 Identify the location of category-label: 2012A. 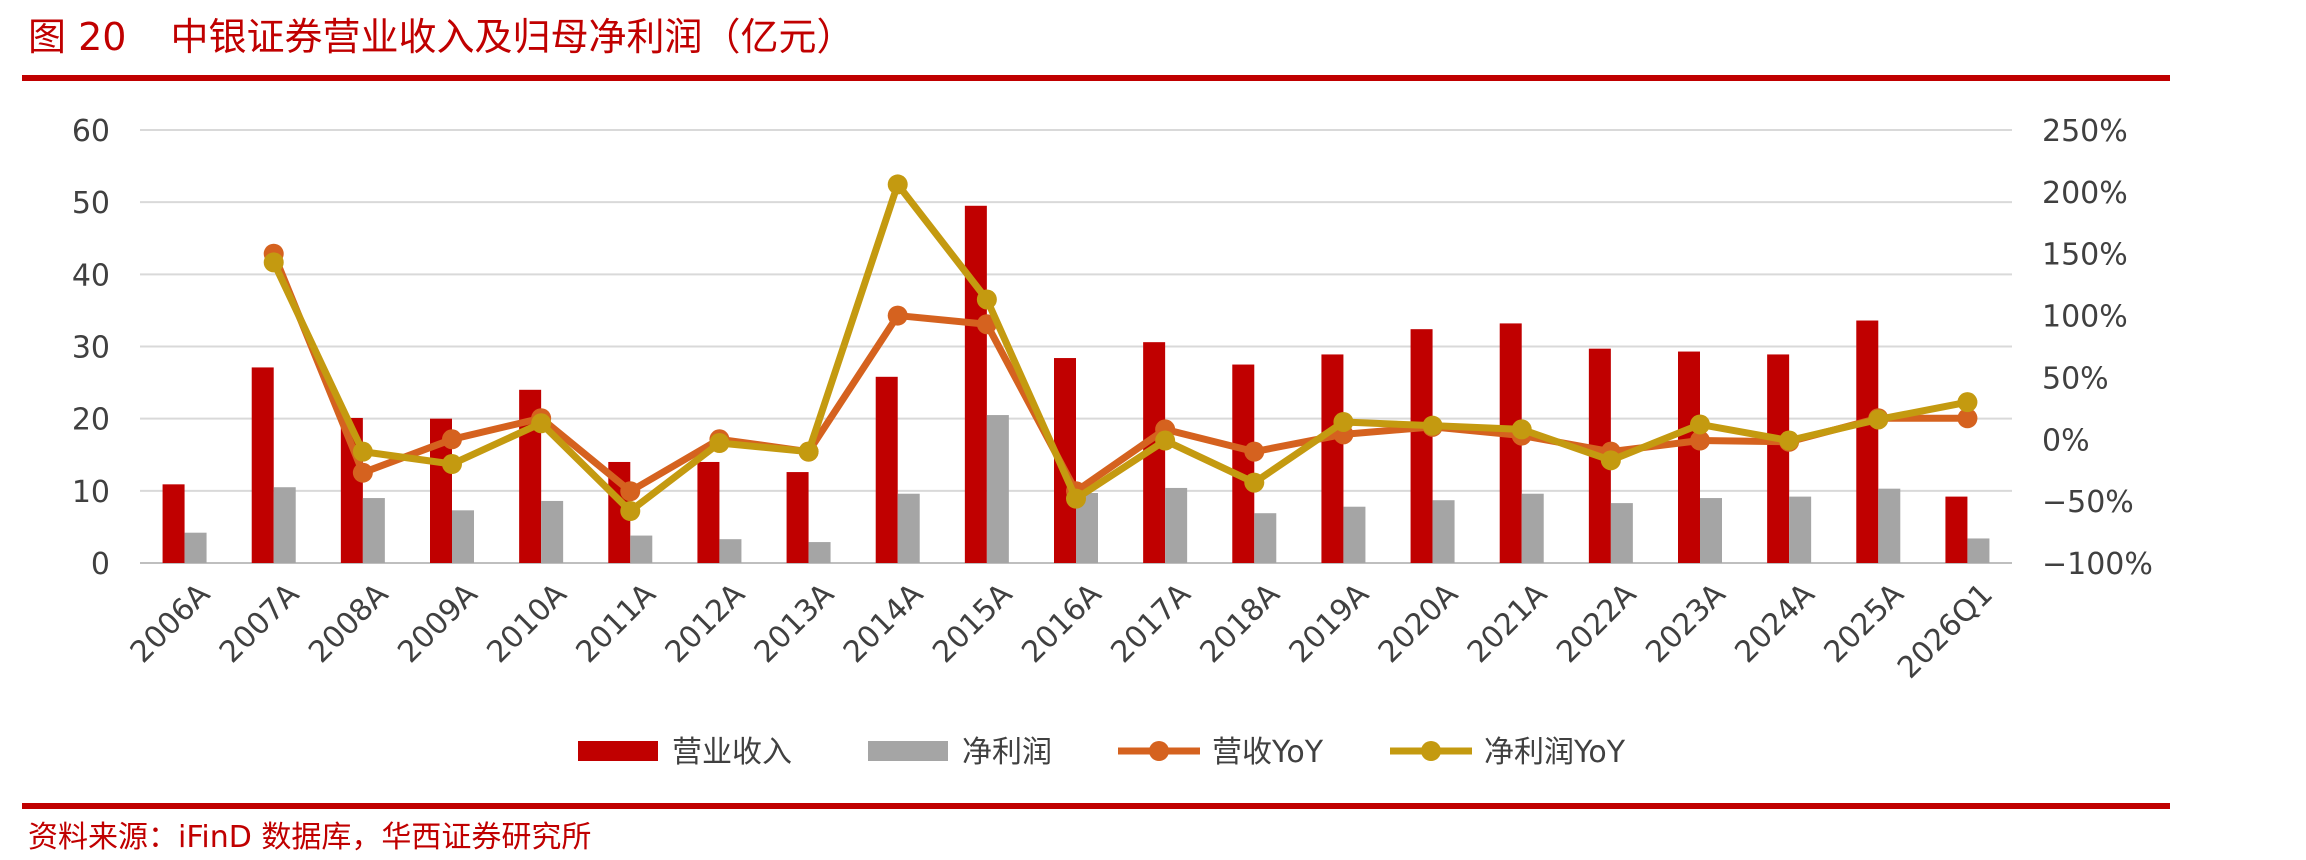
(706, 623).